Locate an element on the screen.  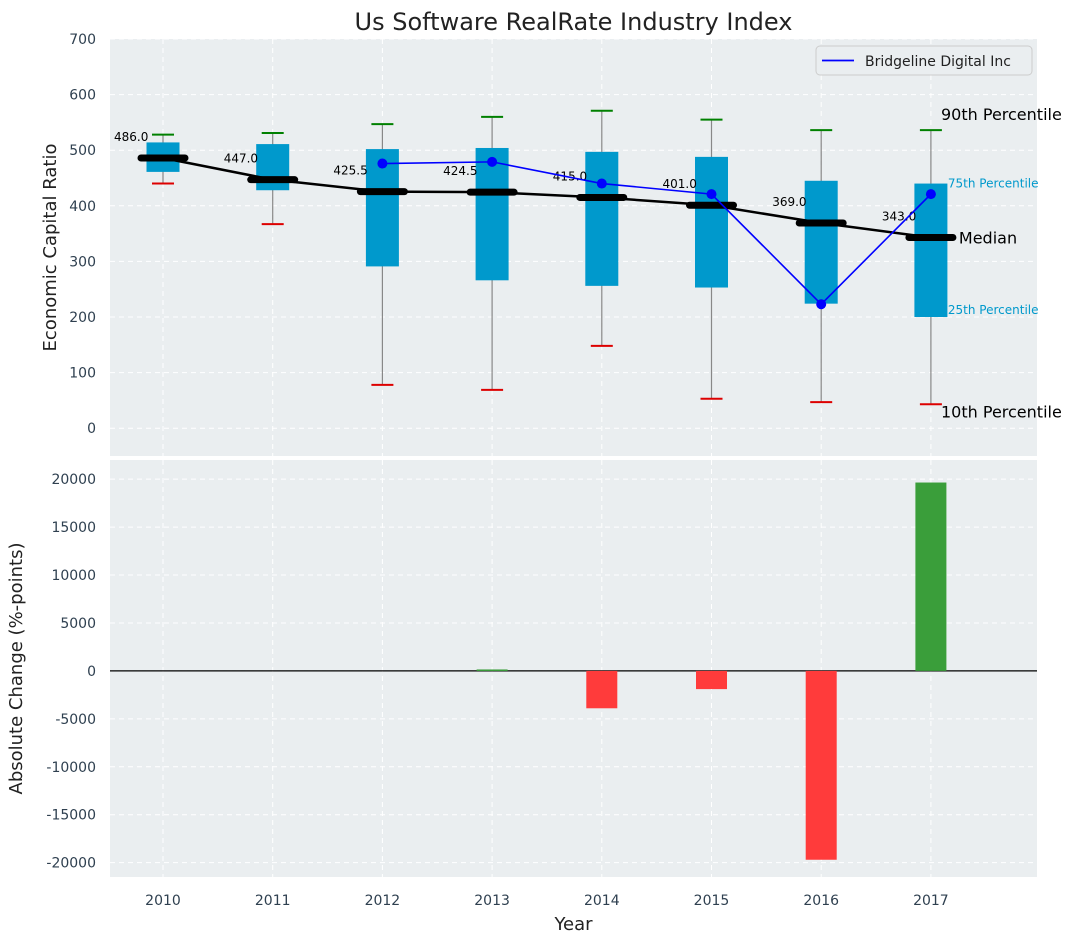
median-value-label: 447.0 is located at coordinates (241, 159).